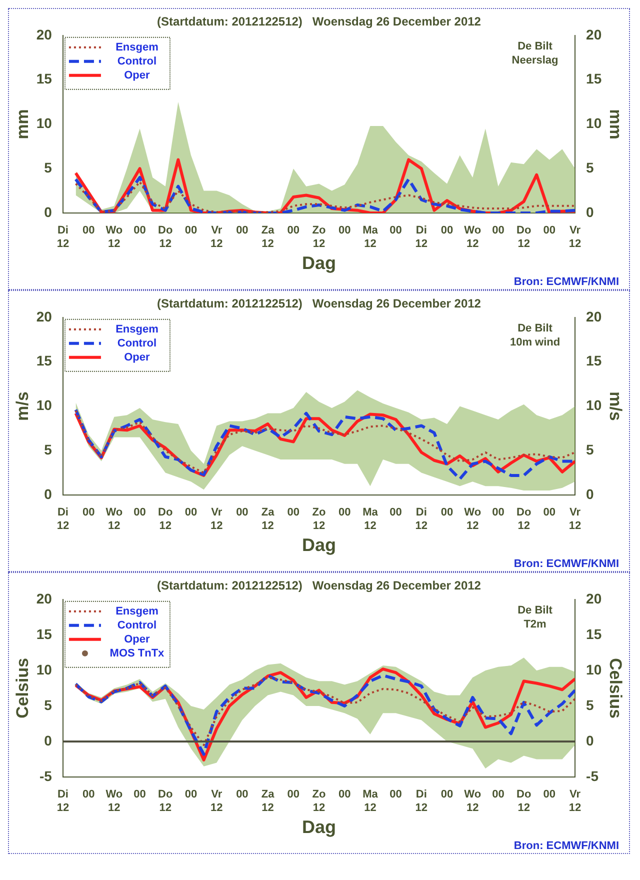 This screenshot has height=880, width=640. Describe the element at coordinates (535, 60) in the screenshot. I see `annotation: Neerslag` at that location.